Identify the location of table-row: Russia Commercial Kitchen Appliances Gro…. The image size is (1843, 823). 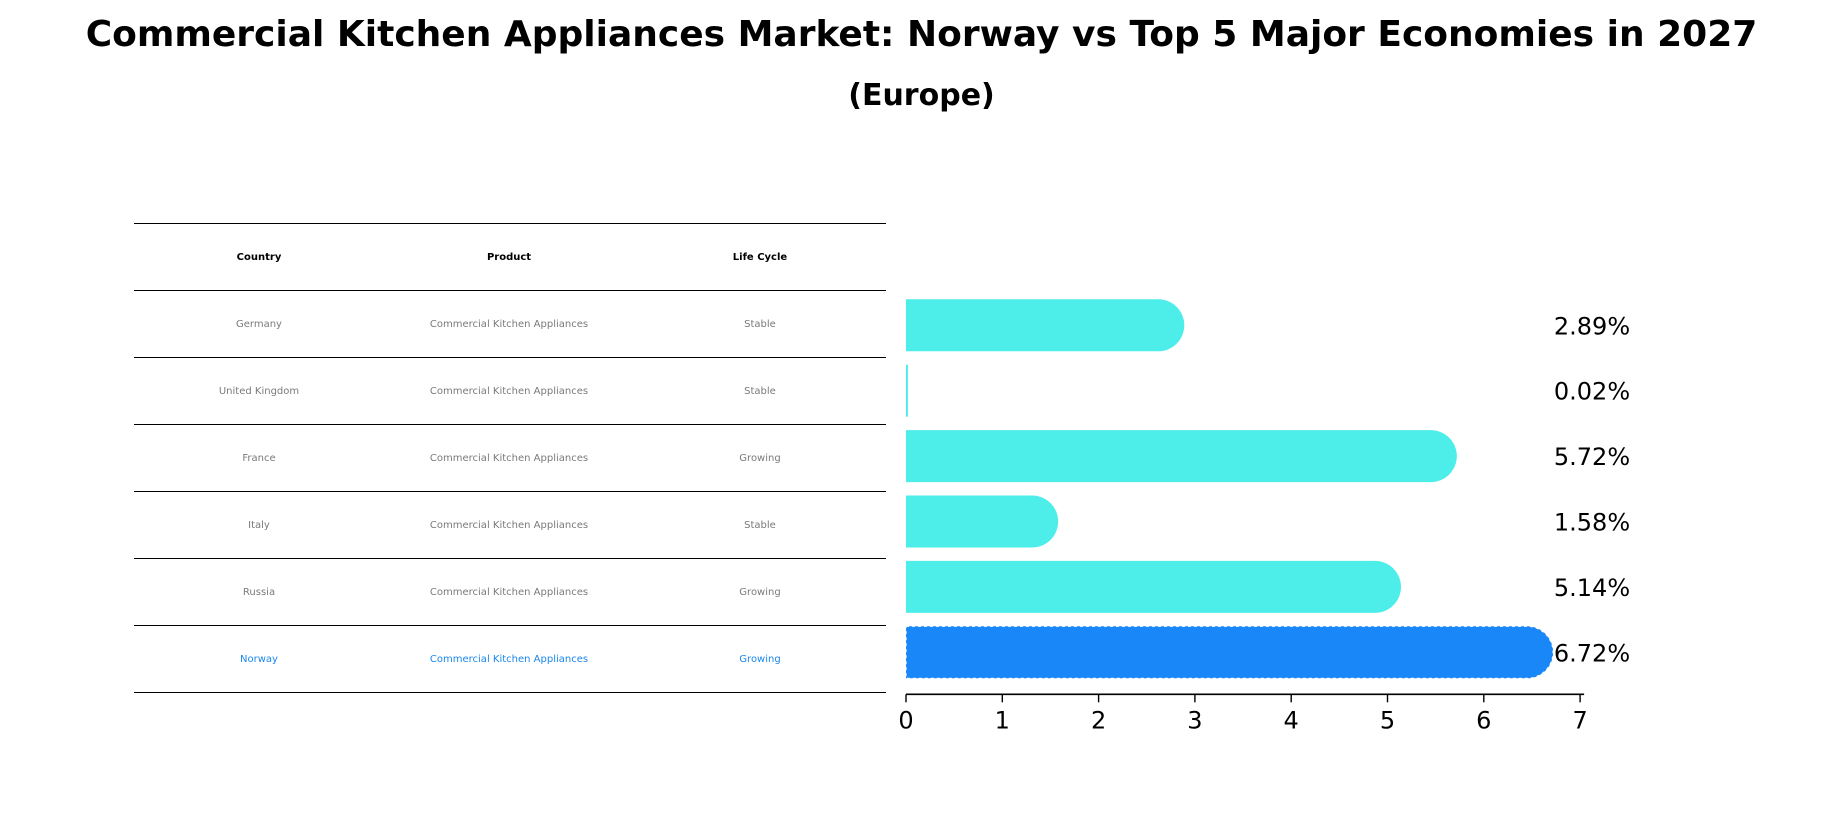
(510, 592).